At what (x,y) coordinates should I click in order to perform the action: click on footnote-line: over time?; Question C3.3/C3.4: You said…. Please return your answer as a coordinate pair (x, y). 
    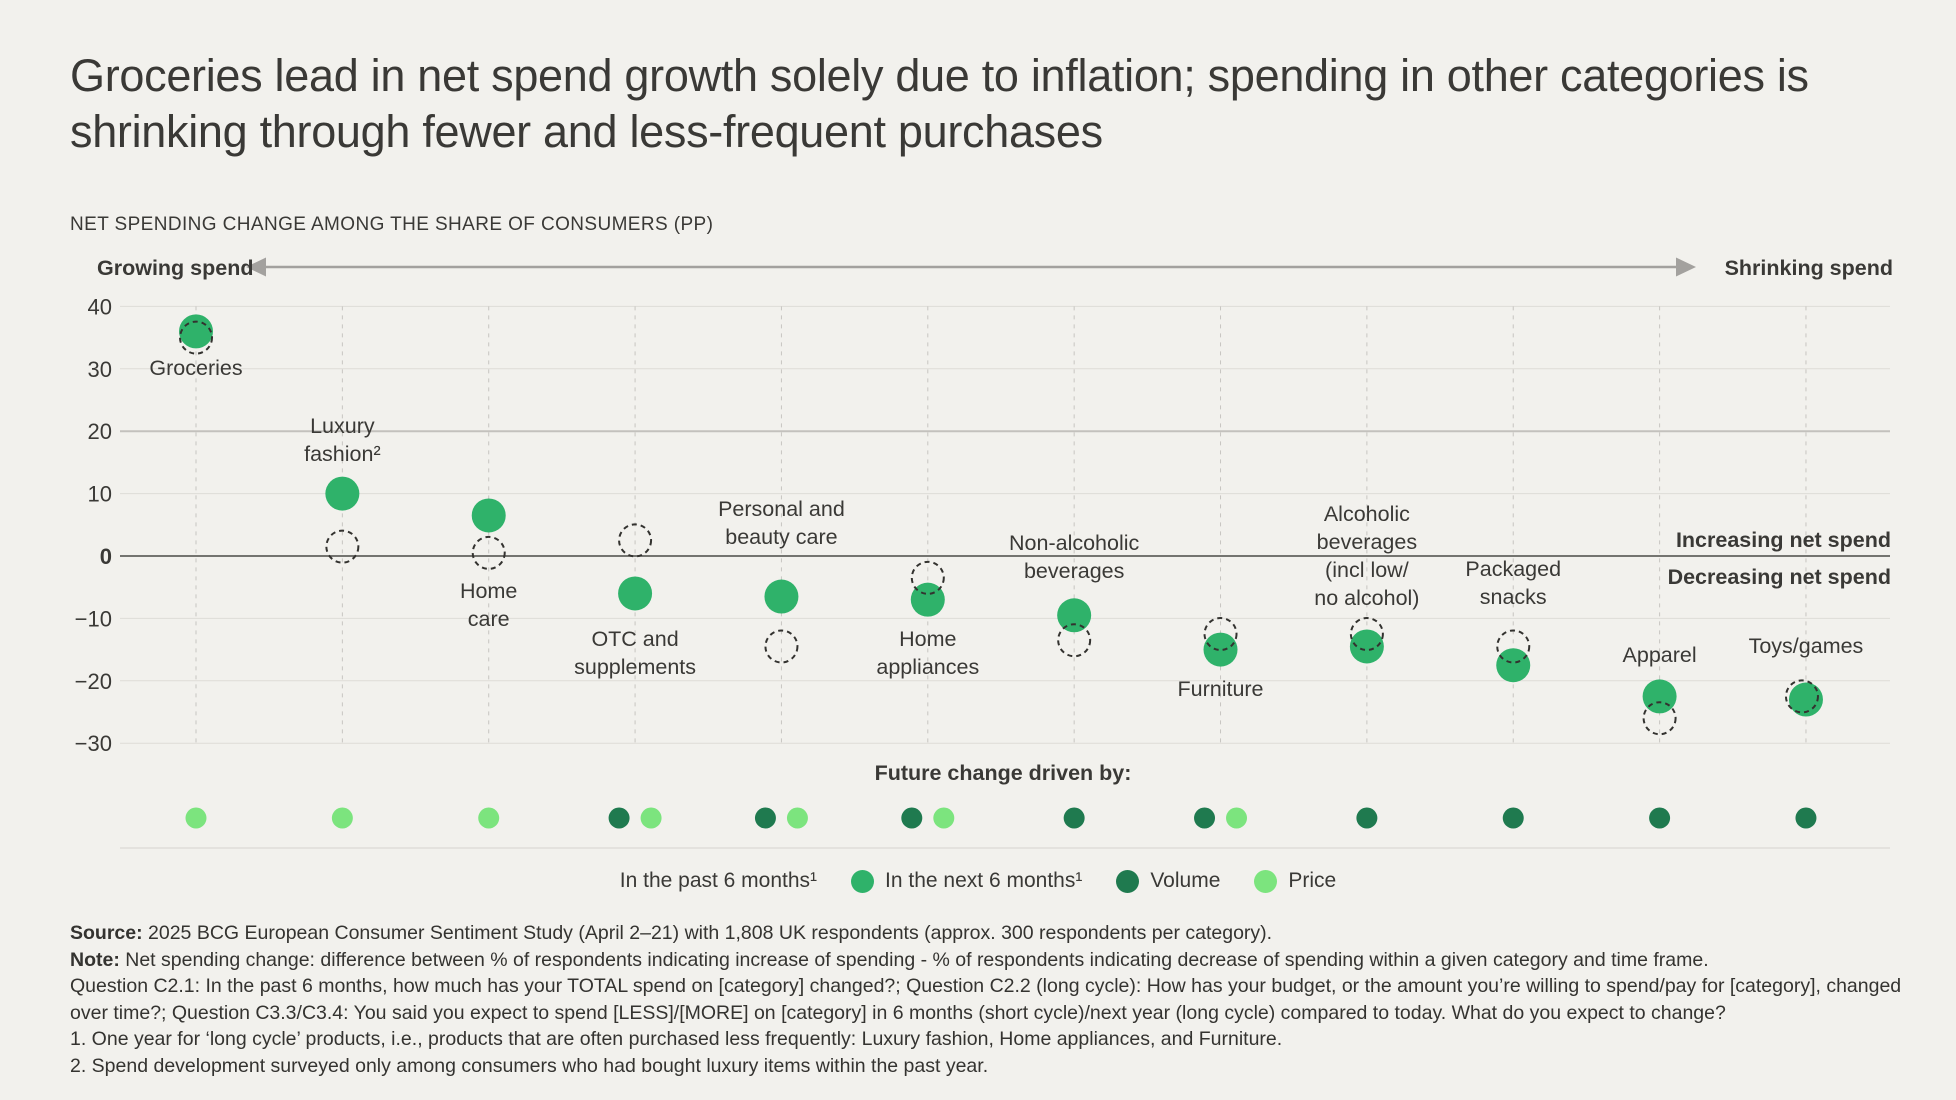
    Looking at the image, I should click on (898, 1012).